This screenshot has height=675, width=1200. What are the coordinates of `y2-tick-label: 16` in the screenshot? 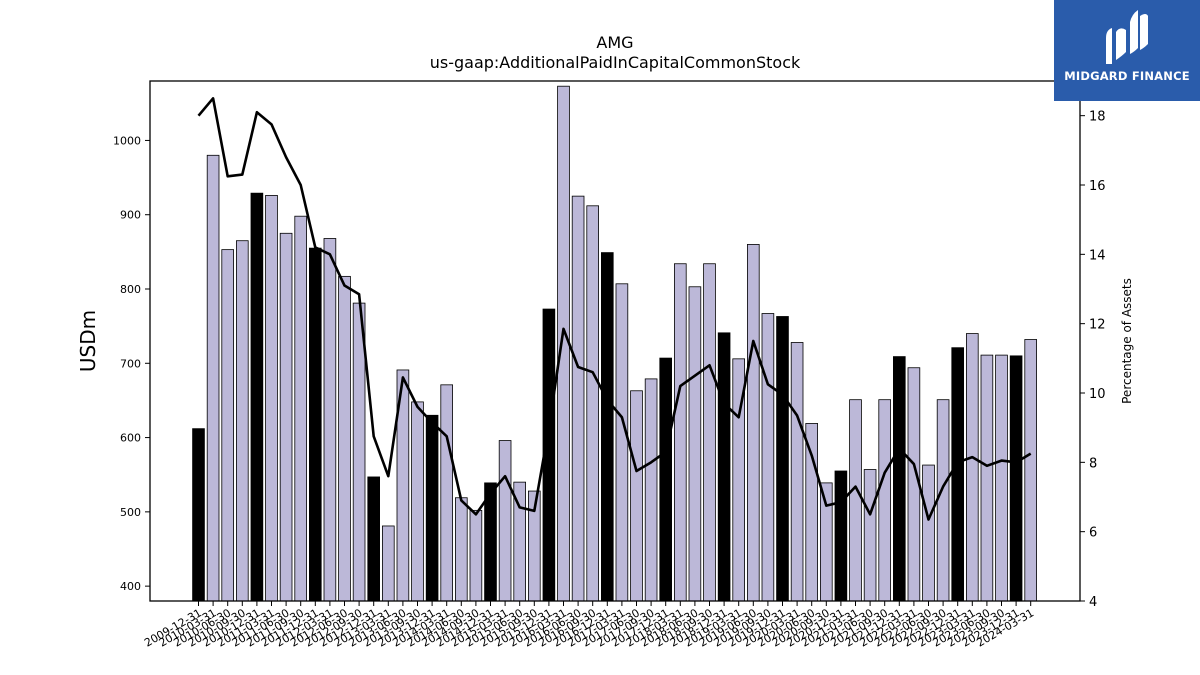 It's located at (1097, 186).